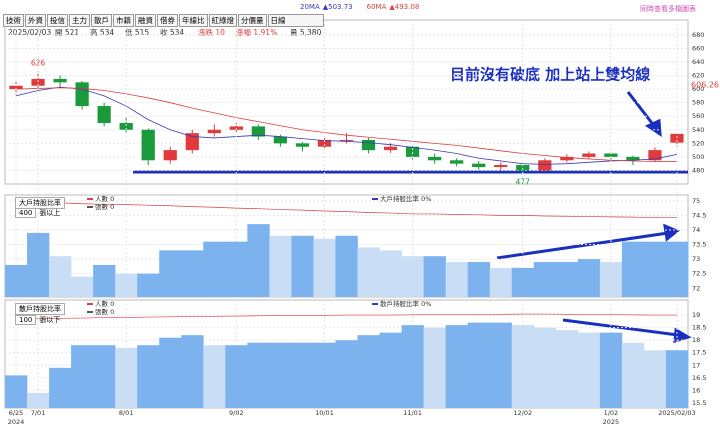 This screenshot has height=428, width=720. Describe the element at coordinates (696, 201) in the screenshot. I see `y-tick-label: 75` at that location.